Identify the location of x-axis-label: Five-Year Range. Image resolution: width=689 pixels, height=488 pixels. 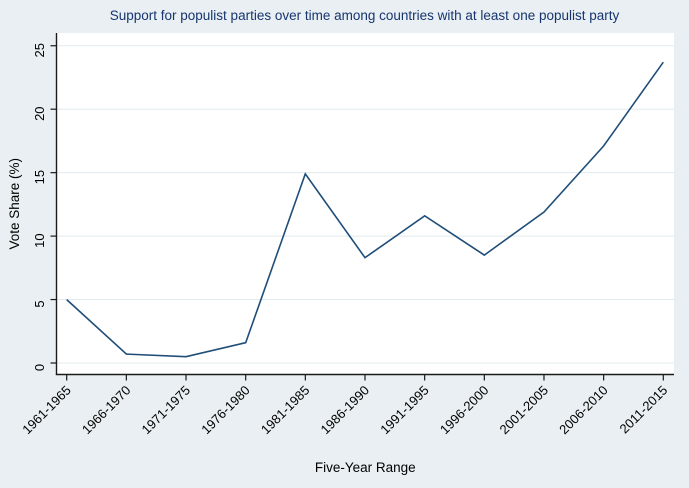
(365, 467).